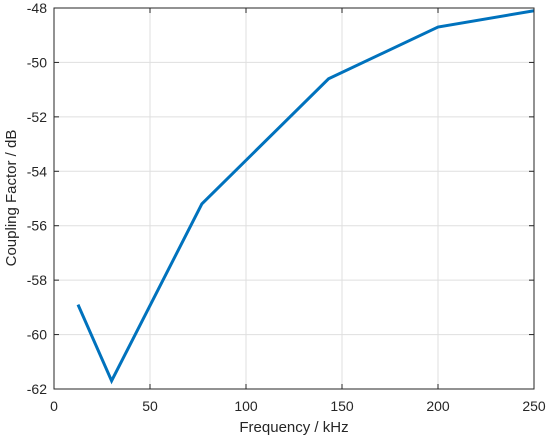 This screenshot has height=439, width=550. Describe the element at coordinates (37, 389) in the screenshot. I see `y-tick-label-0: -62` at that location.